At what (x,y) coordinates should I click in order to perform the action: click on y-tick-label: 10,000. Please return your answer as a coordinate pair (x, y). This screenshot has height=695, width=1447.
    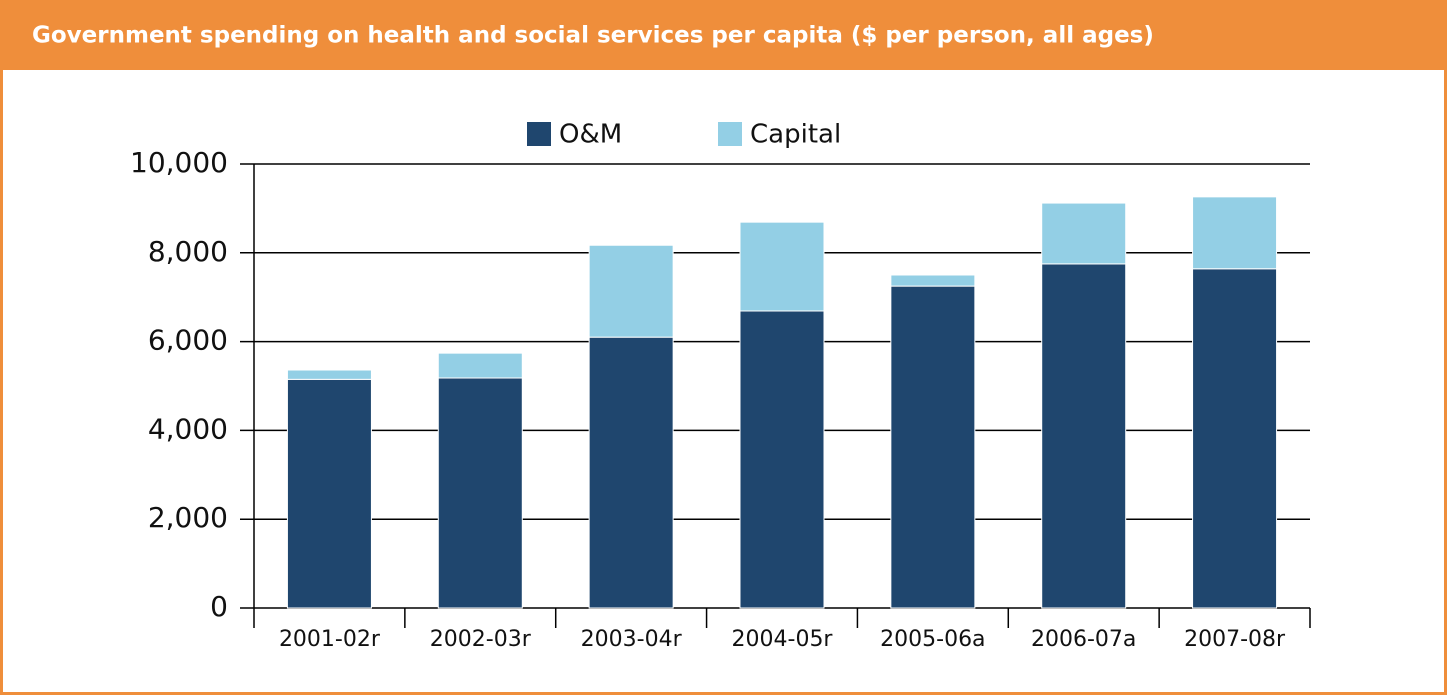
    Looking at the image, I should click on (179, 162).